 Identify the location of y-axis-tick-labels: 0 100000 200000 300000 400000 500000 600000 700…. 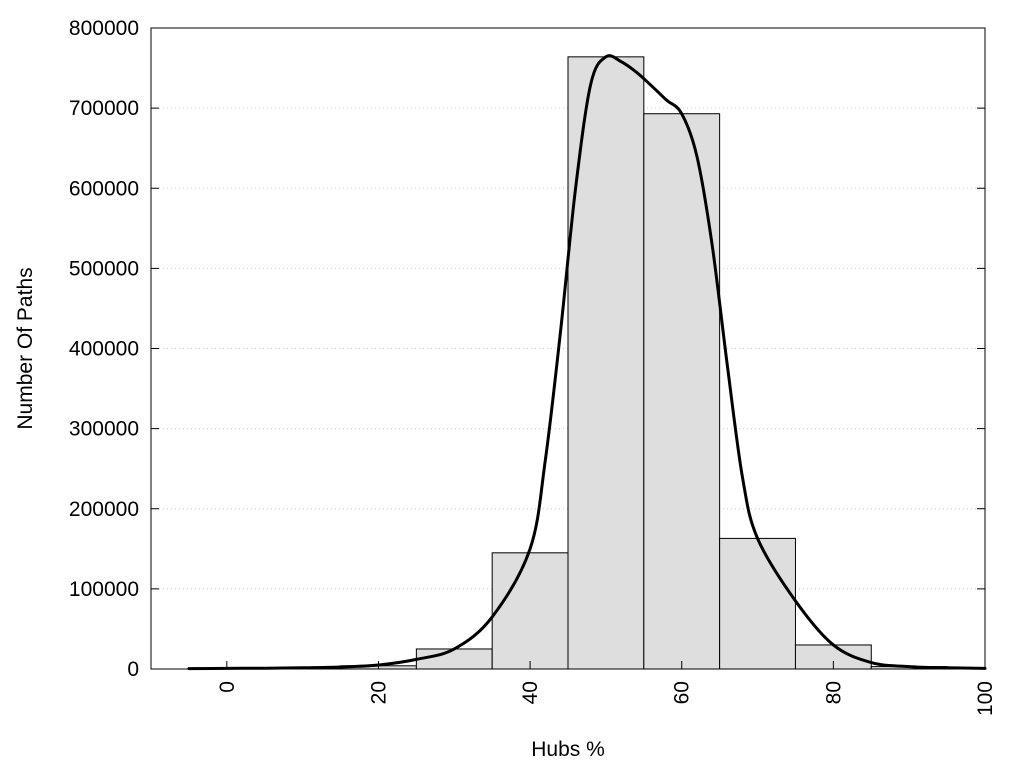
(104, 349).